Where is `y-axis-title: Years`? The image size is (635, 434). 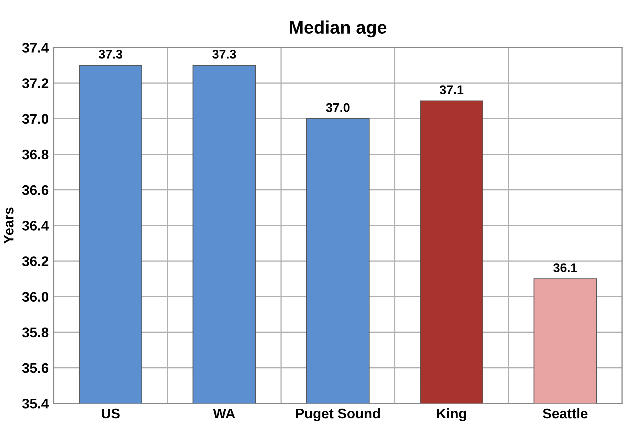 y-axis-title: Years is located at coordinates (9, 226).